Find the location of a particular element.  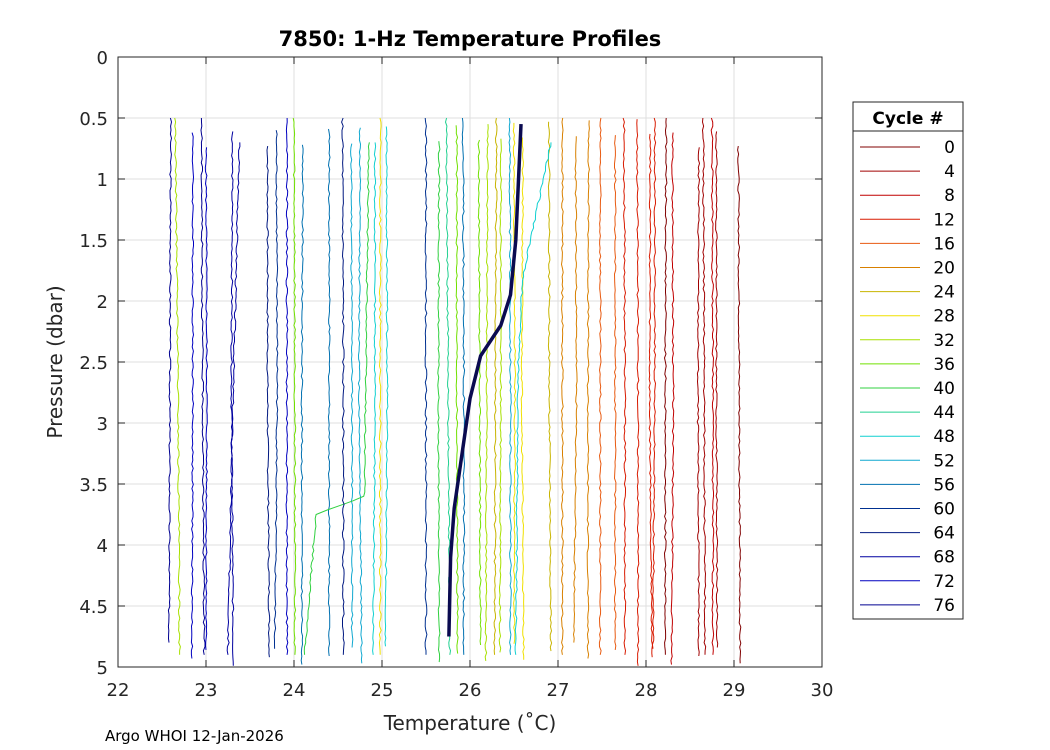

legend-label: 32 is located at coordinates (944, 341).